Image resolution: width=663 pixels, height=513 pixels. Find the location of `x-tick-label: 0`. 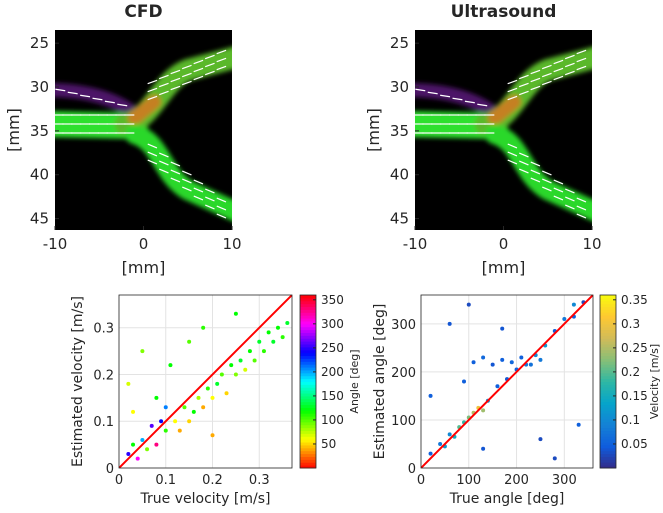

x-tick-label: 0 is located at coordinates (504, 244).